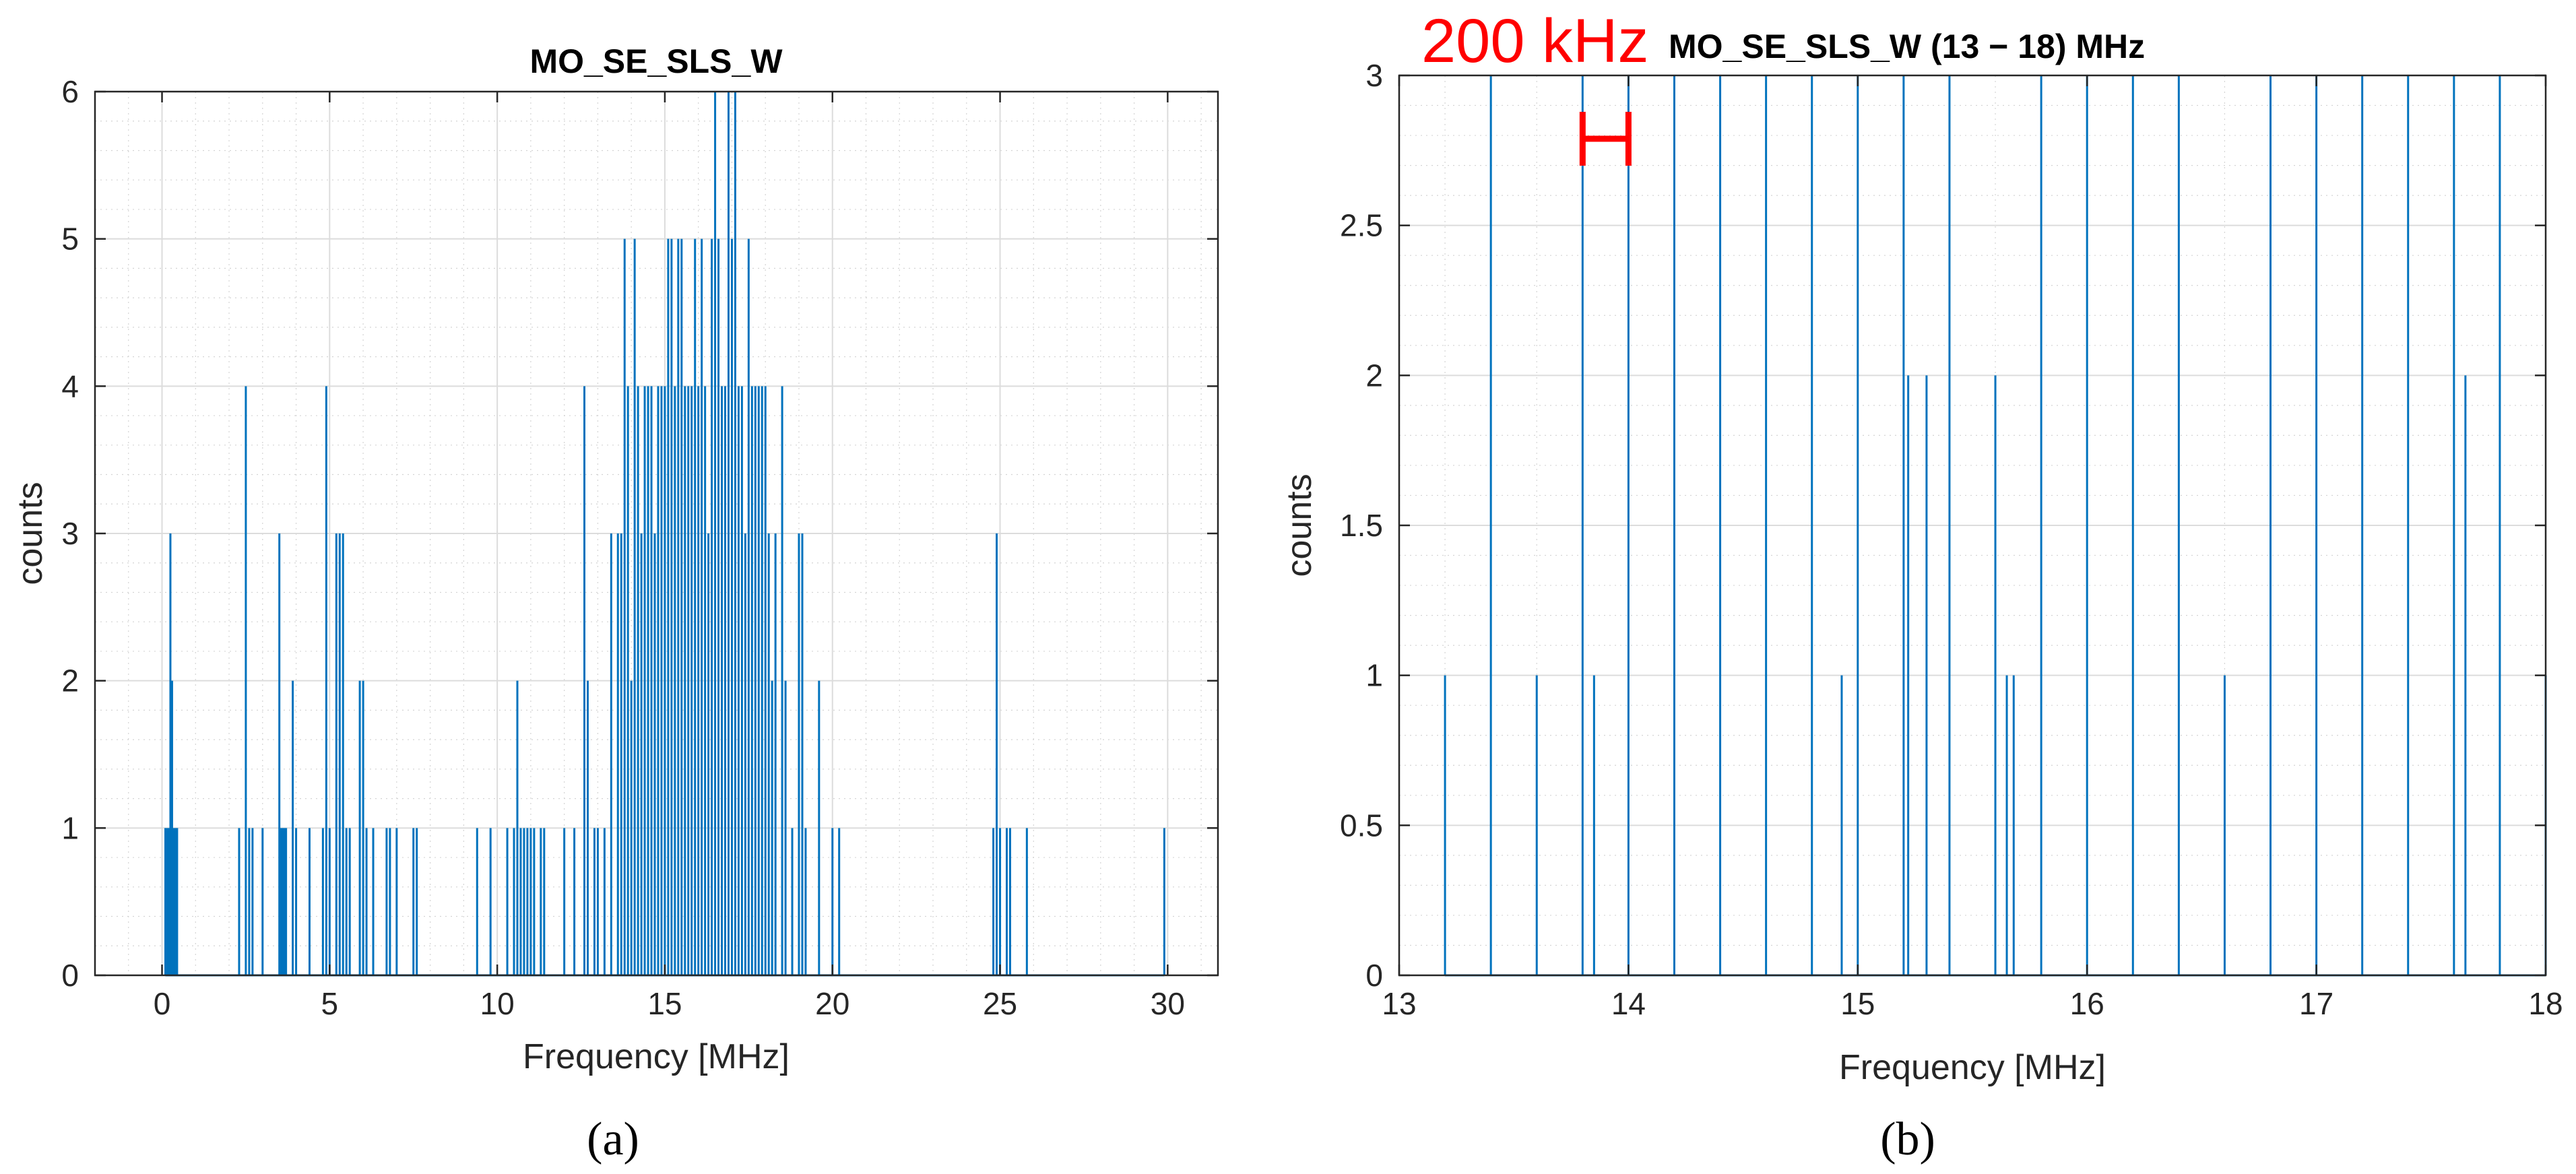  What do you see at coordinates (1374, 975) in the screenshot?
I see `panel-b-y-tick-label: 0` at bounding box center [1374, 975].